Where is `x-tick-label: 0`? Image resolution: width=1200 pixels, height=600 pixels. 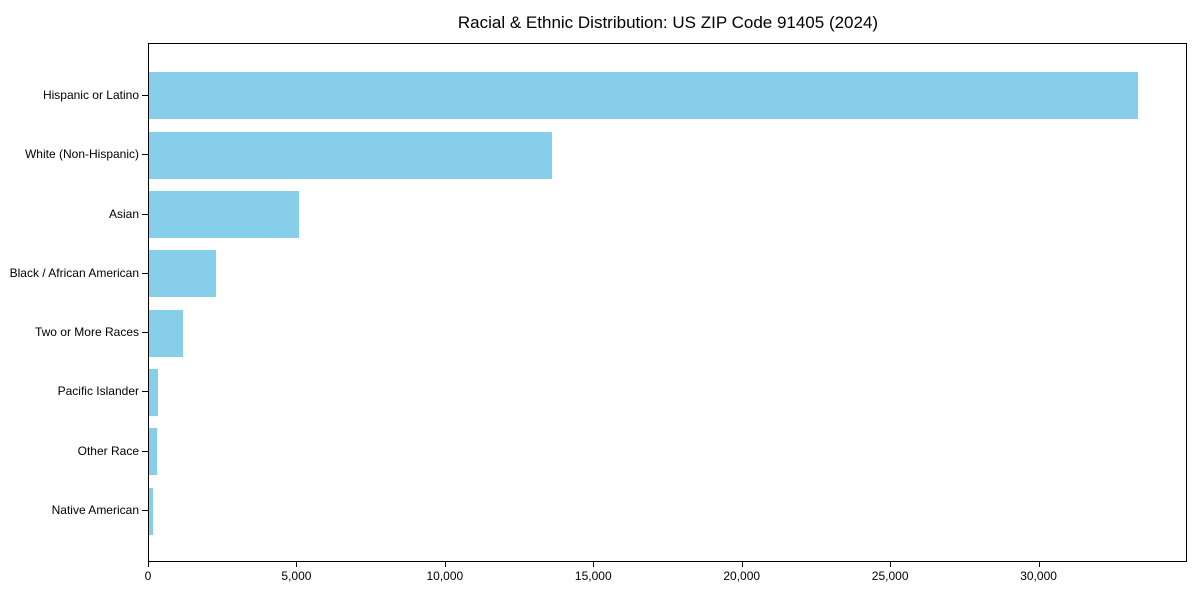
x-tick-label: 0 is located at coordinates (148, 576).